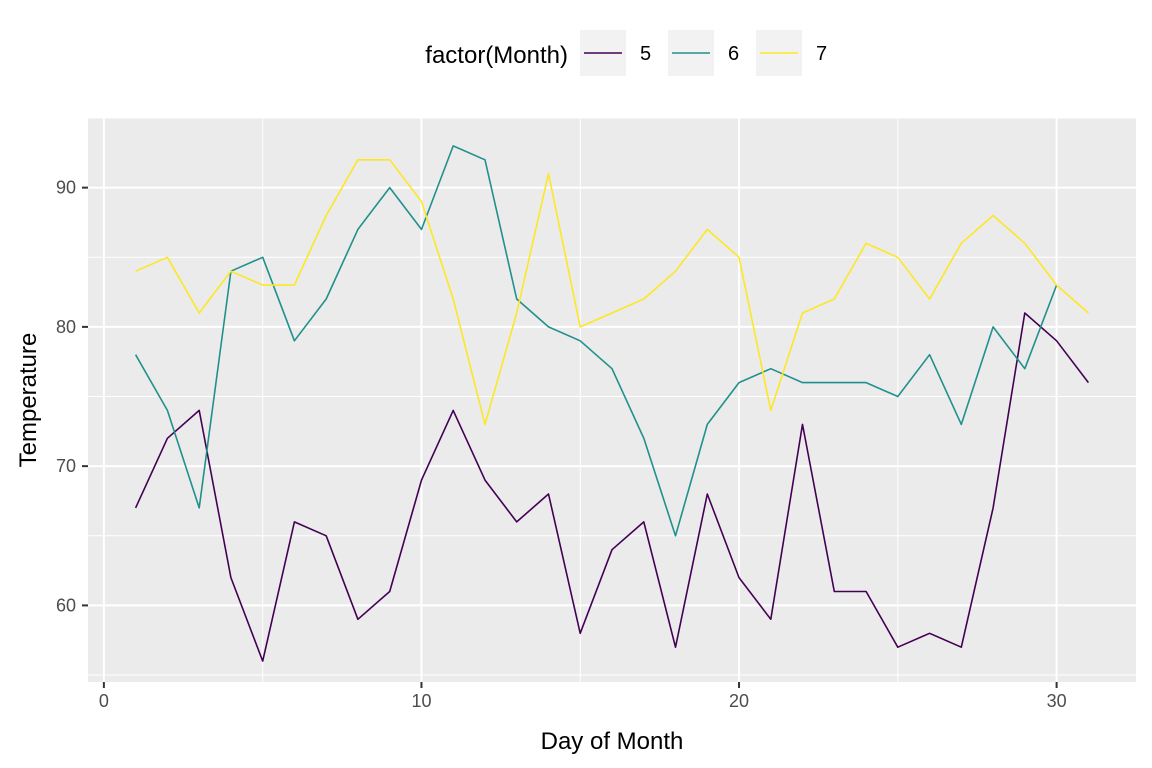 This screenshot has height=768, width=1152. What do you see at coordinates (626, 53) in the screenshot?
I see `legend: factor(Month) 5 6 7` at bounding box center [626, 53].